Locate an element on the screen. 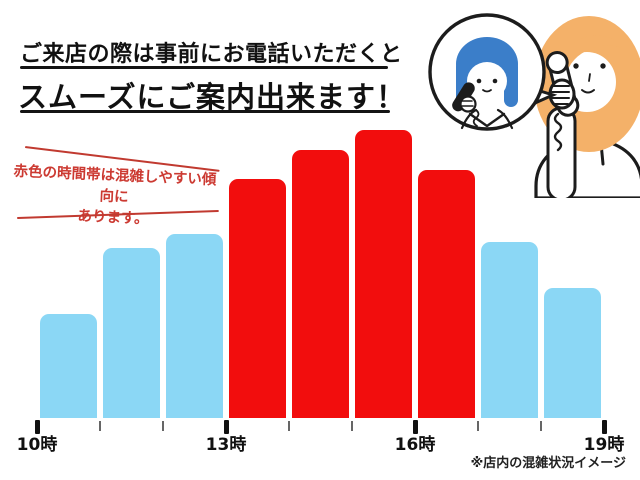  congestion-bar-16h is located at coordinates (446, 294).